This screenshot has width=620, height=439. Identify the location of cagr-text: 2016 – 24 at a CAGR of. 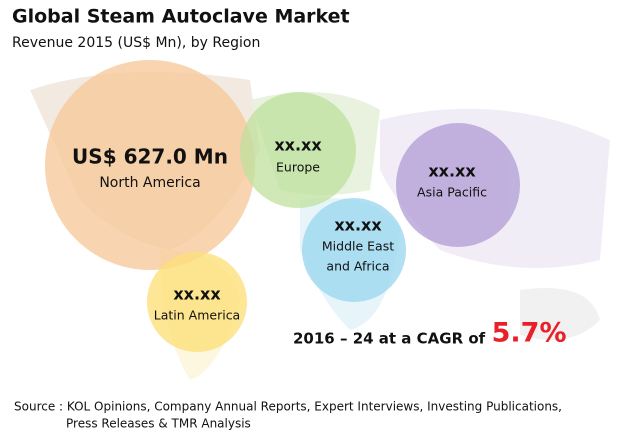
(389, 339).